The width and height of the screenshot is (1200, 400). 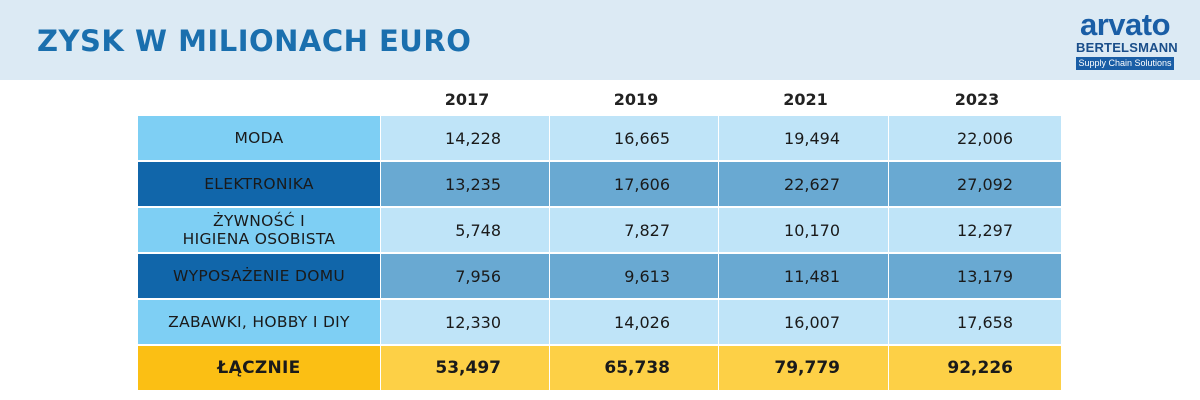 I want to click on table-cell: 7,827, so click(x=634, y=230).